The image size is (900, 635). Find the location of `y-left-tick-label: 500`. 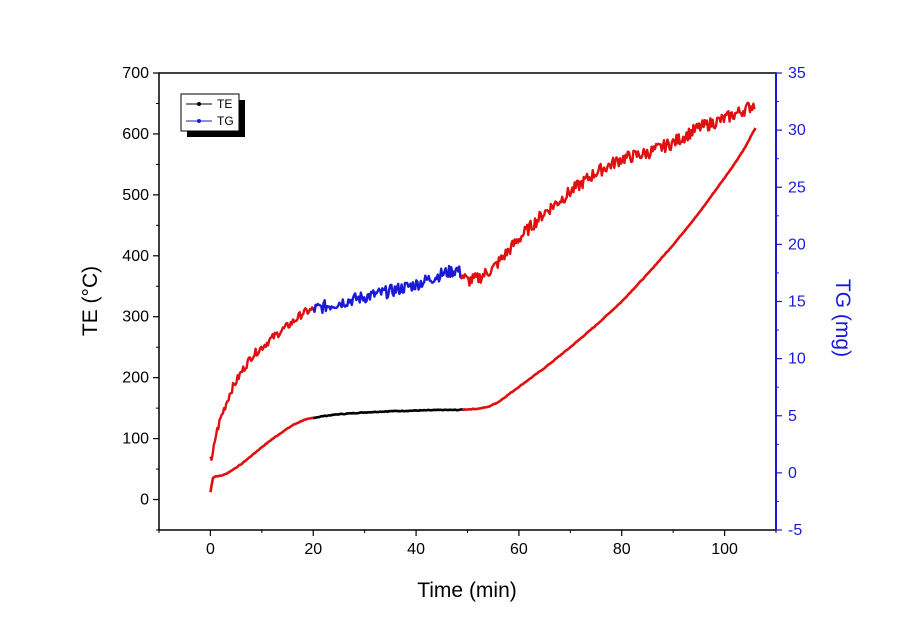

y-left-tick-label: 500 is located at coordinates (135, 195).